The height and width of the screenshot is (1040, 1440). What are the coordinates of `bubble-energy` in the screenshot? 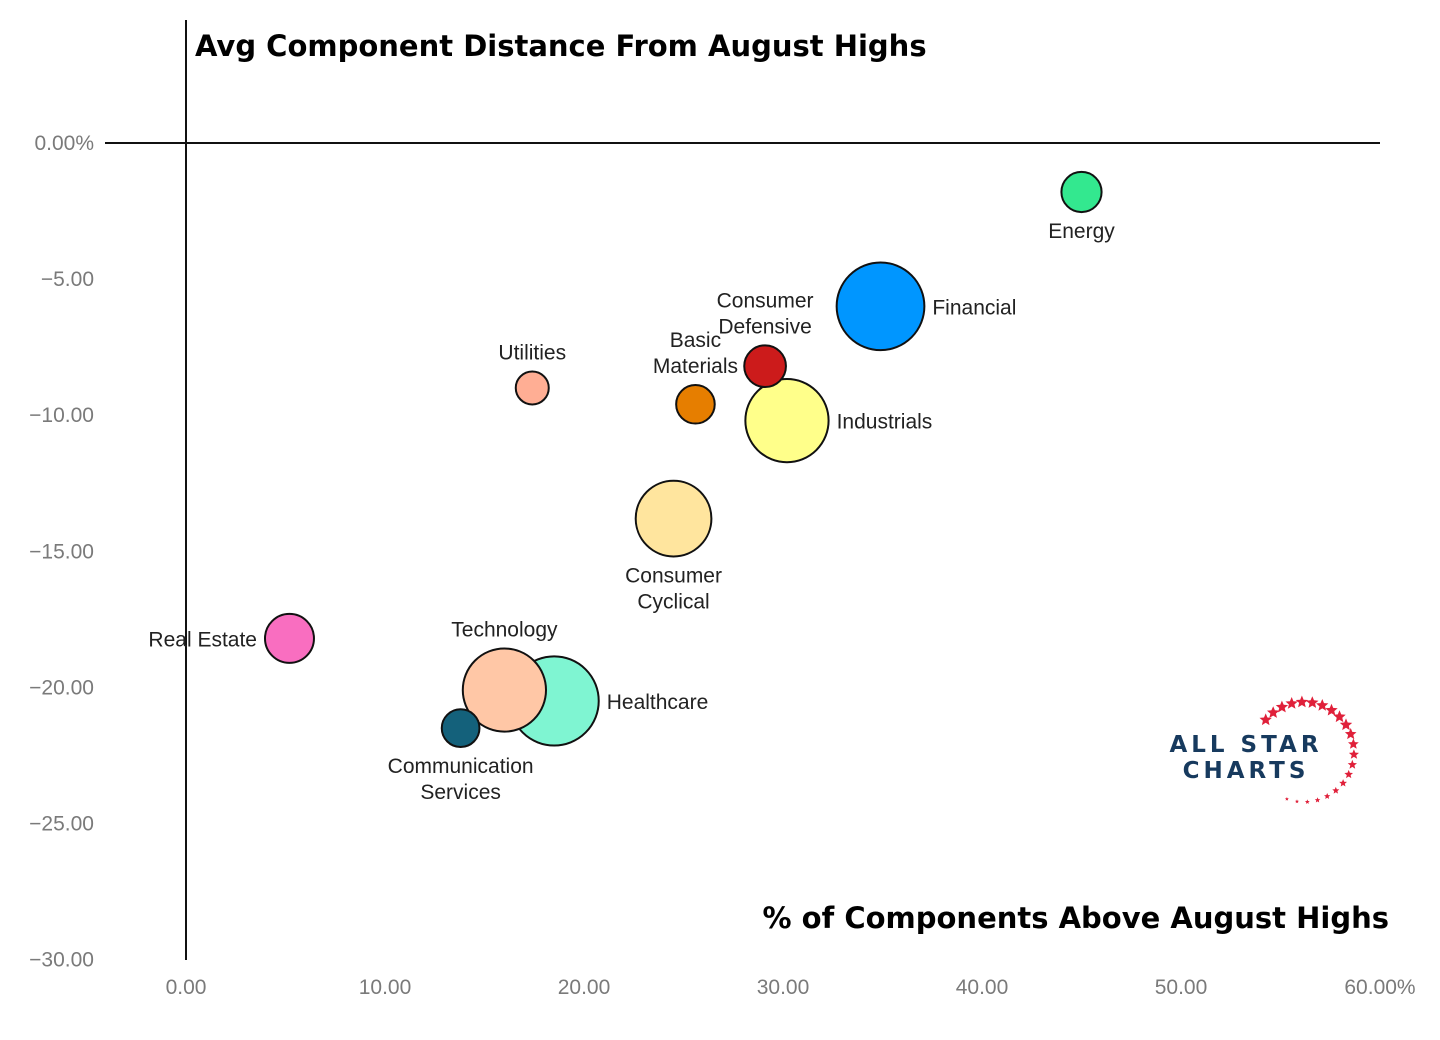 It's located at (1081, 192).